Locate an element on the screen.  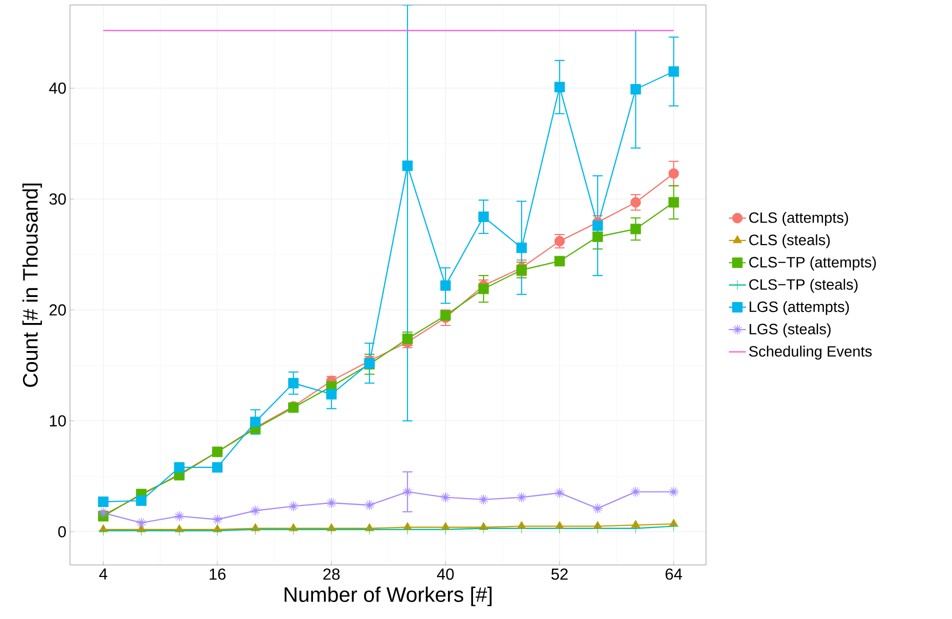
legend-label: CLS−TP (steals) is located at coordinates (803, 285).